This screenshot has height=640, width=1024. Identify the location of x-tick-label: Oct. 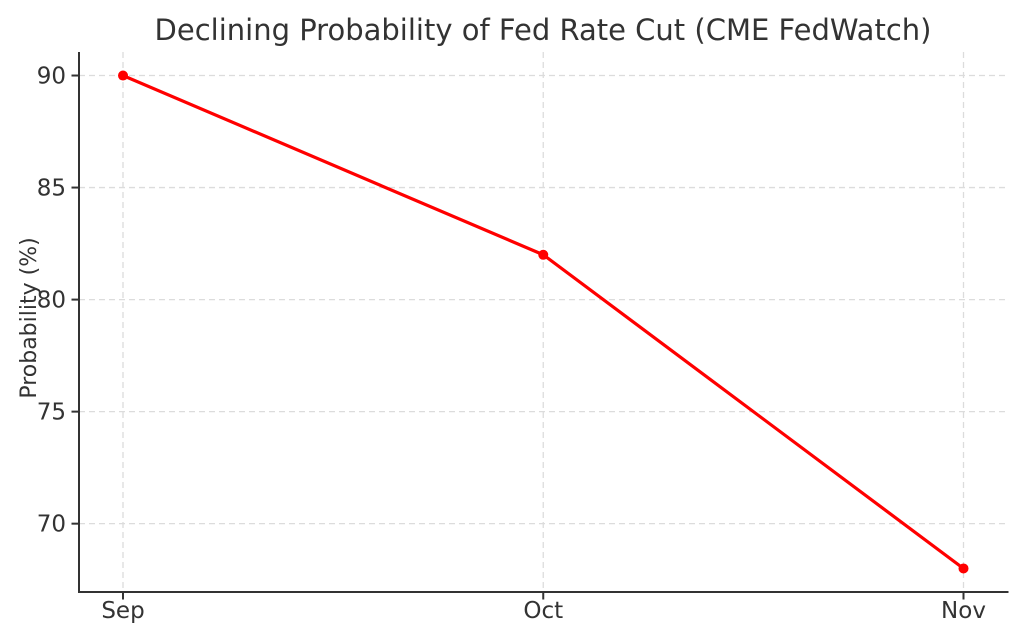
(543, 611).